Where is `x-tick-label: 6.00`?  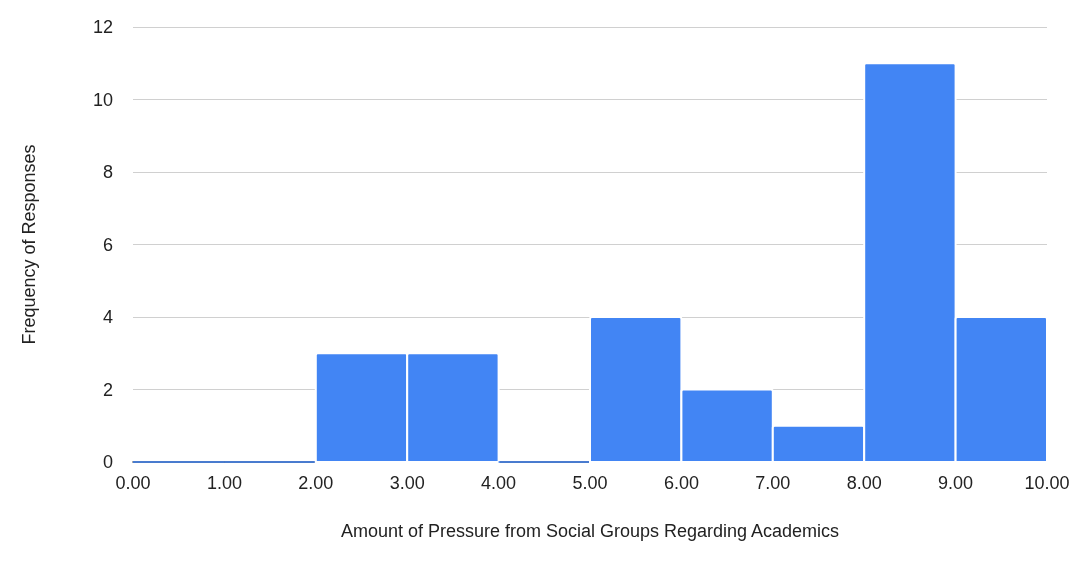 x-tick-label: 6.00 is located at coordinates (681, 483).